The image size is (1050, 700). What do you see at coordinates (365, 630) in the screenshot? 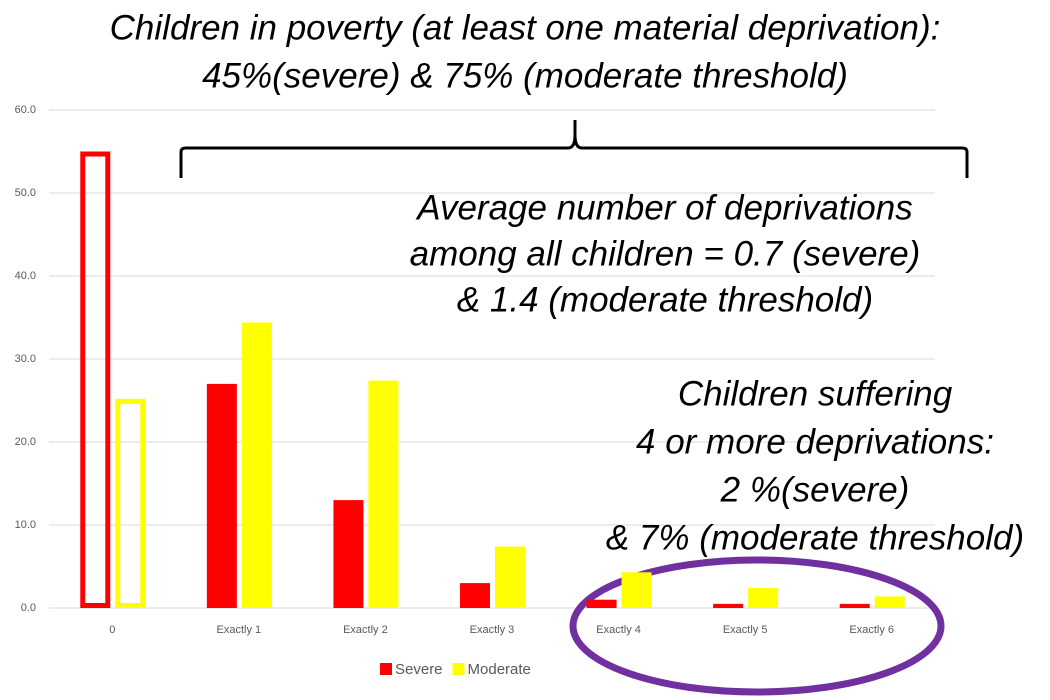
I see `x-tick-label: Exactly 2` at bounding box center [365, 630].